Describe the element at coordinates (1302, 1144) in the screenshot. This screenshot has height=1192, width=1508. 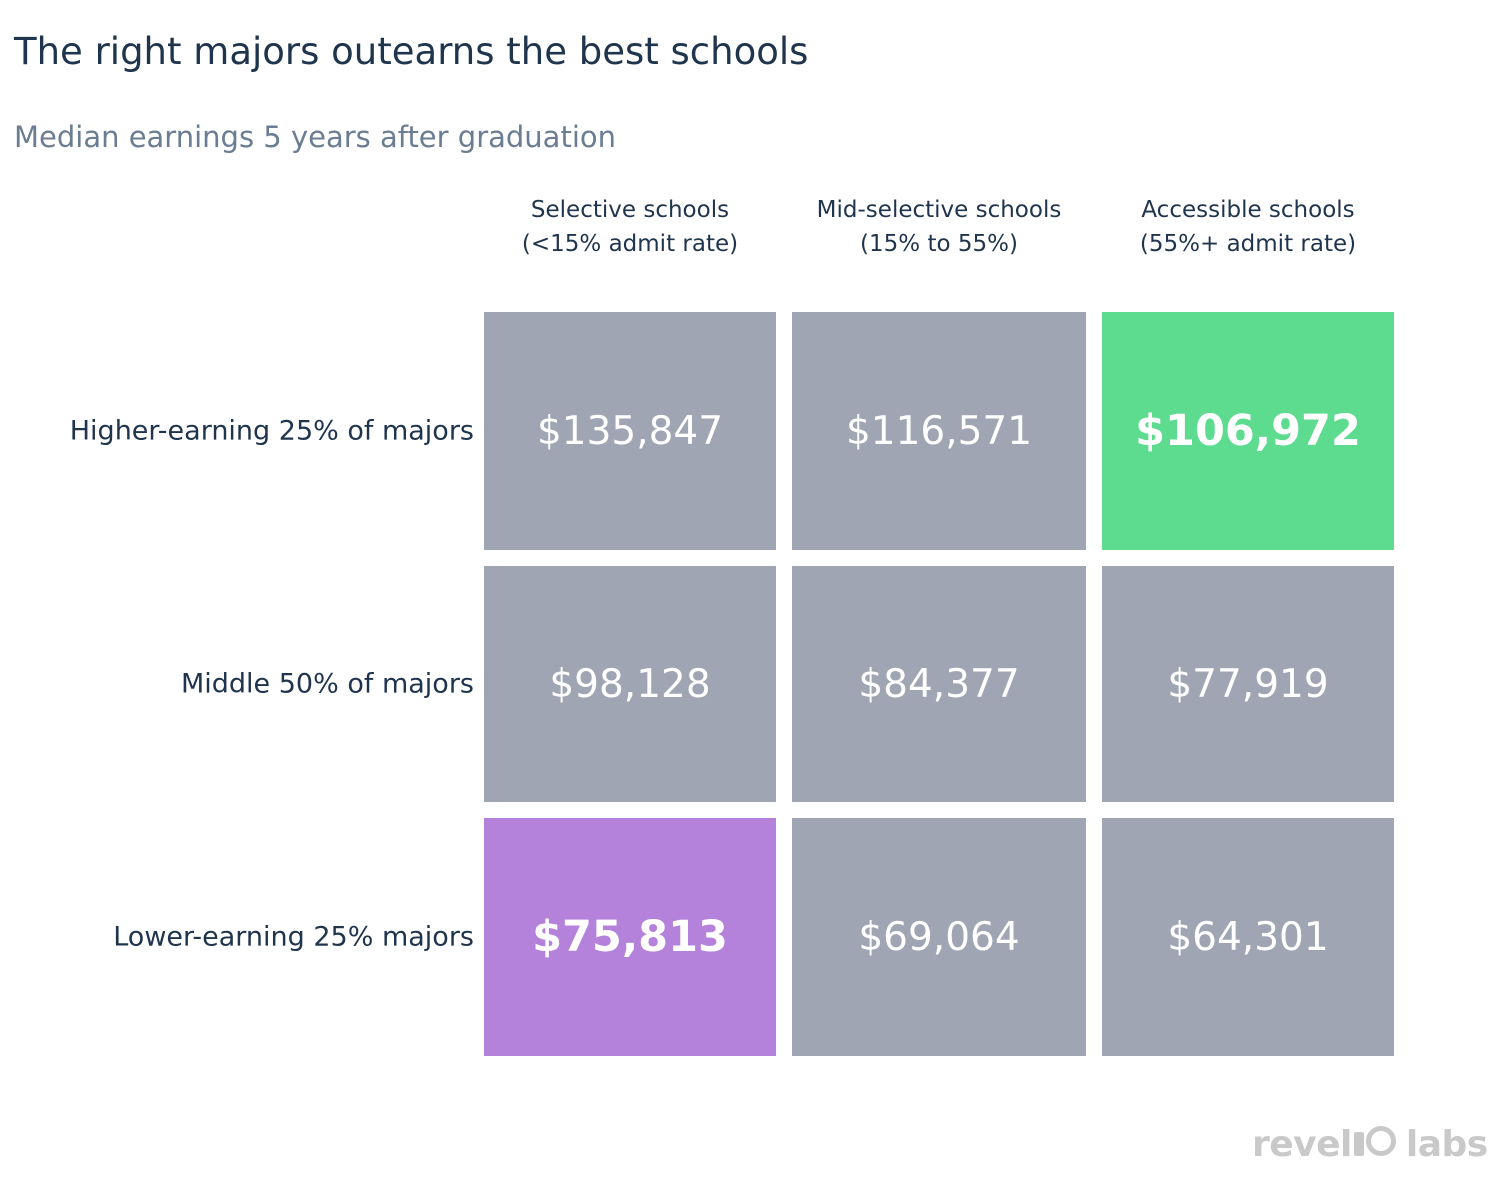
I see `logo-text-left: revel` at that location.